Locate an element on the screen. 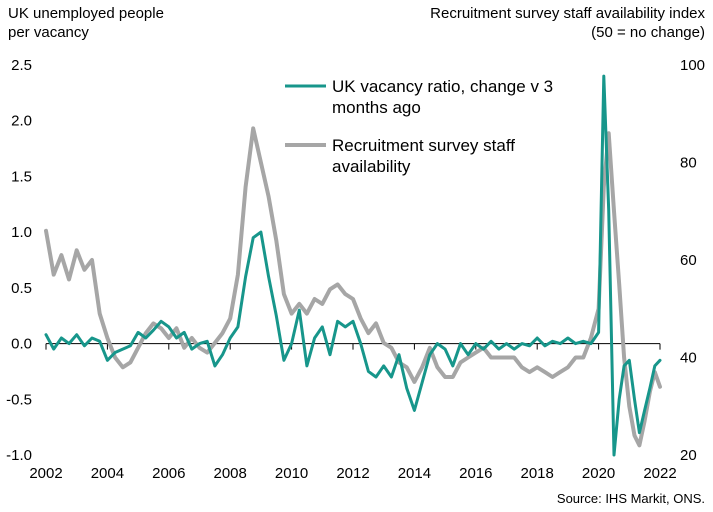  x-tick-label: 2022 is located at coordinates (659, 473).